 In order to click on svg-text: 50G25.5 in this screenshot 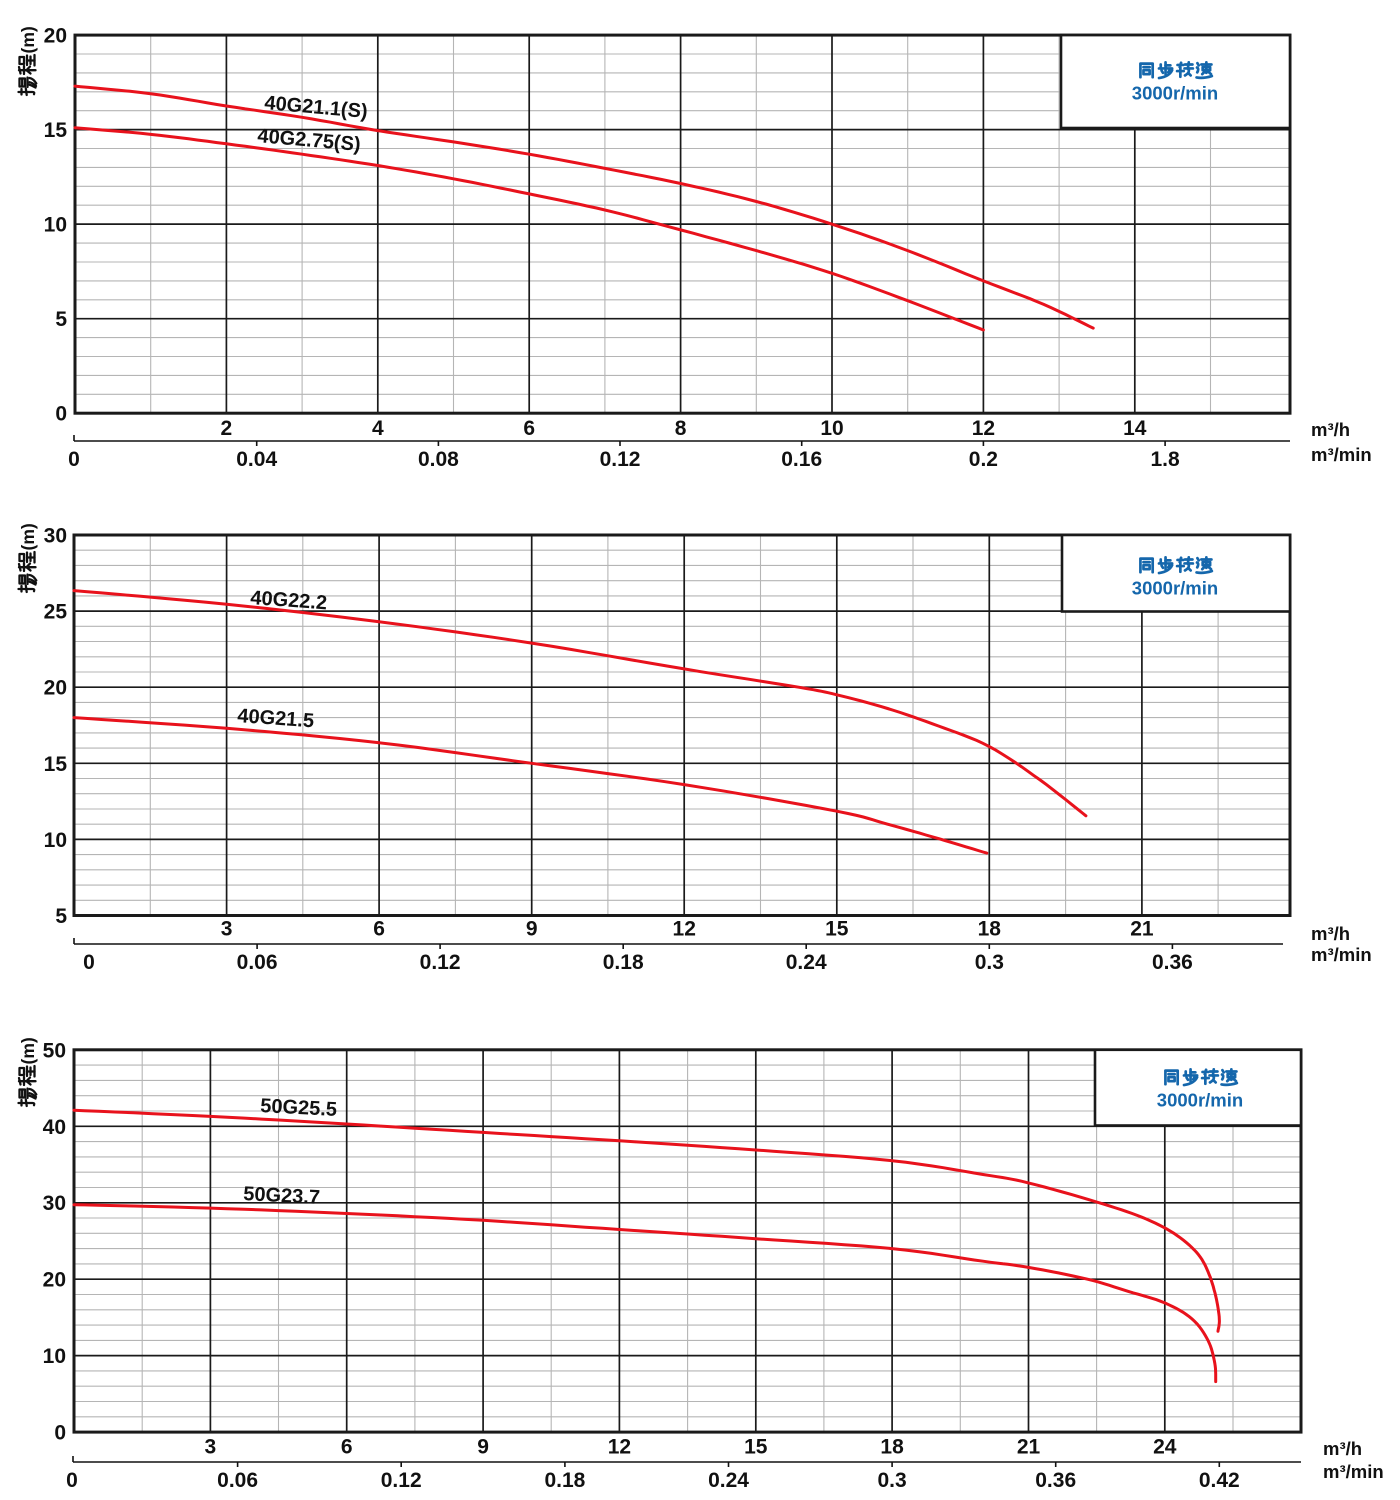, I will do `click(299, 1108)`.